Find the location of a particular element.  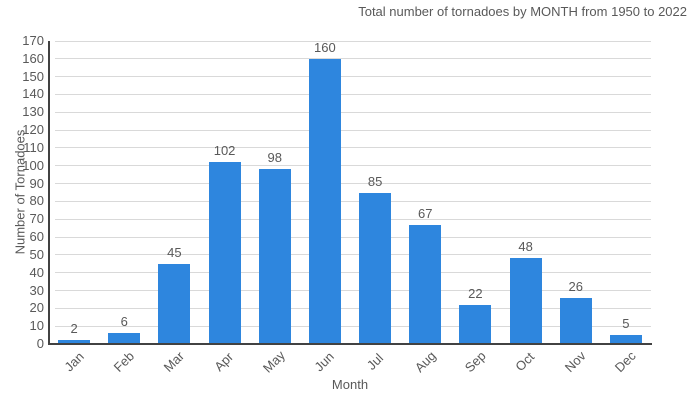

y-tick-label: 30 is located at coordinates (36, 290).